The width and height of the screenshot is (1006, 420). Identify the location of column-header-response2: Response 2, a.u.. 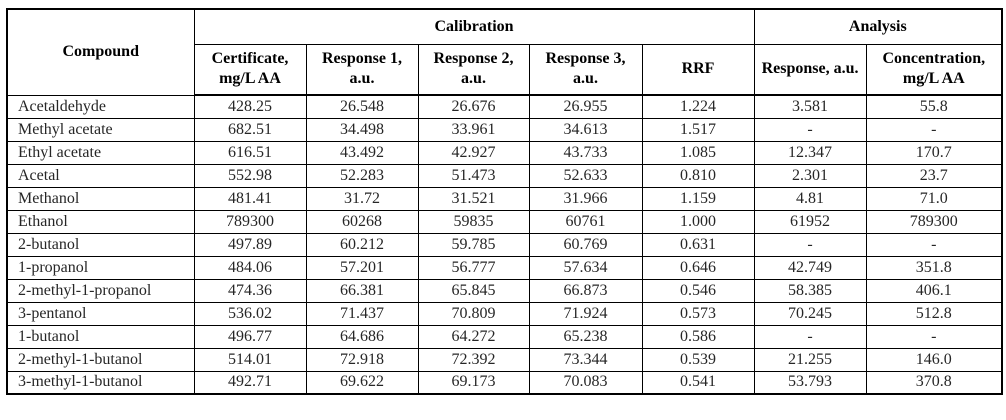
(473, 69).